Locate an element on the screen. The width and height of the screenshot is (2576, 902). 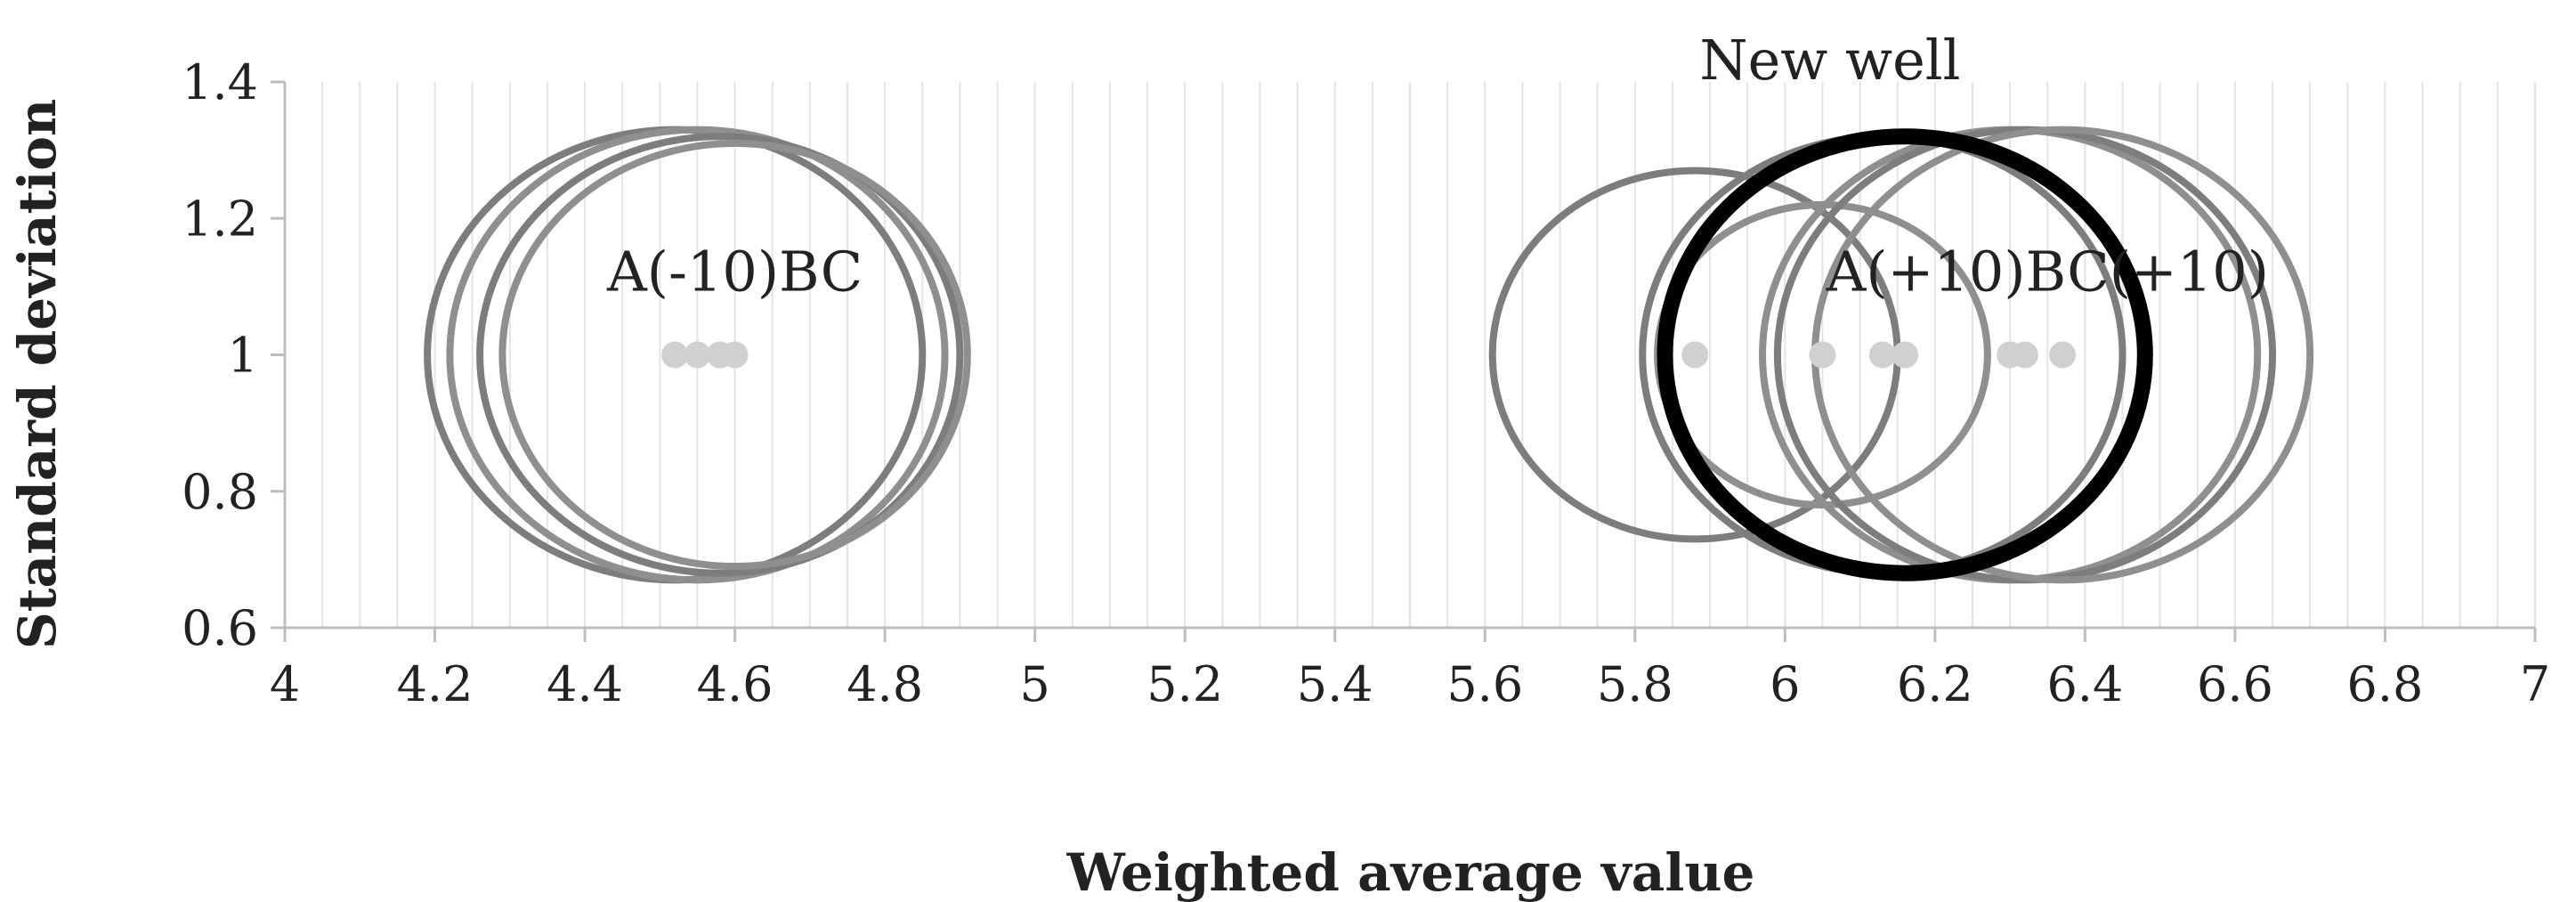
x-tick-label: 5 is located at coordinates (1034, 684).